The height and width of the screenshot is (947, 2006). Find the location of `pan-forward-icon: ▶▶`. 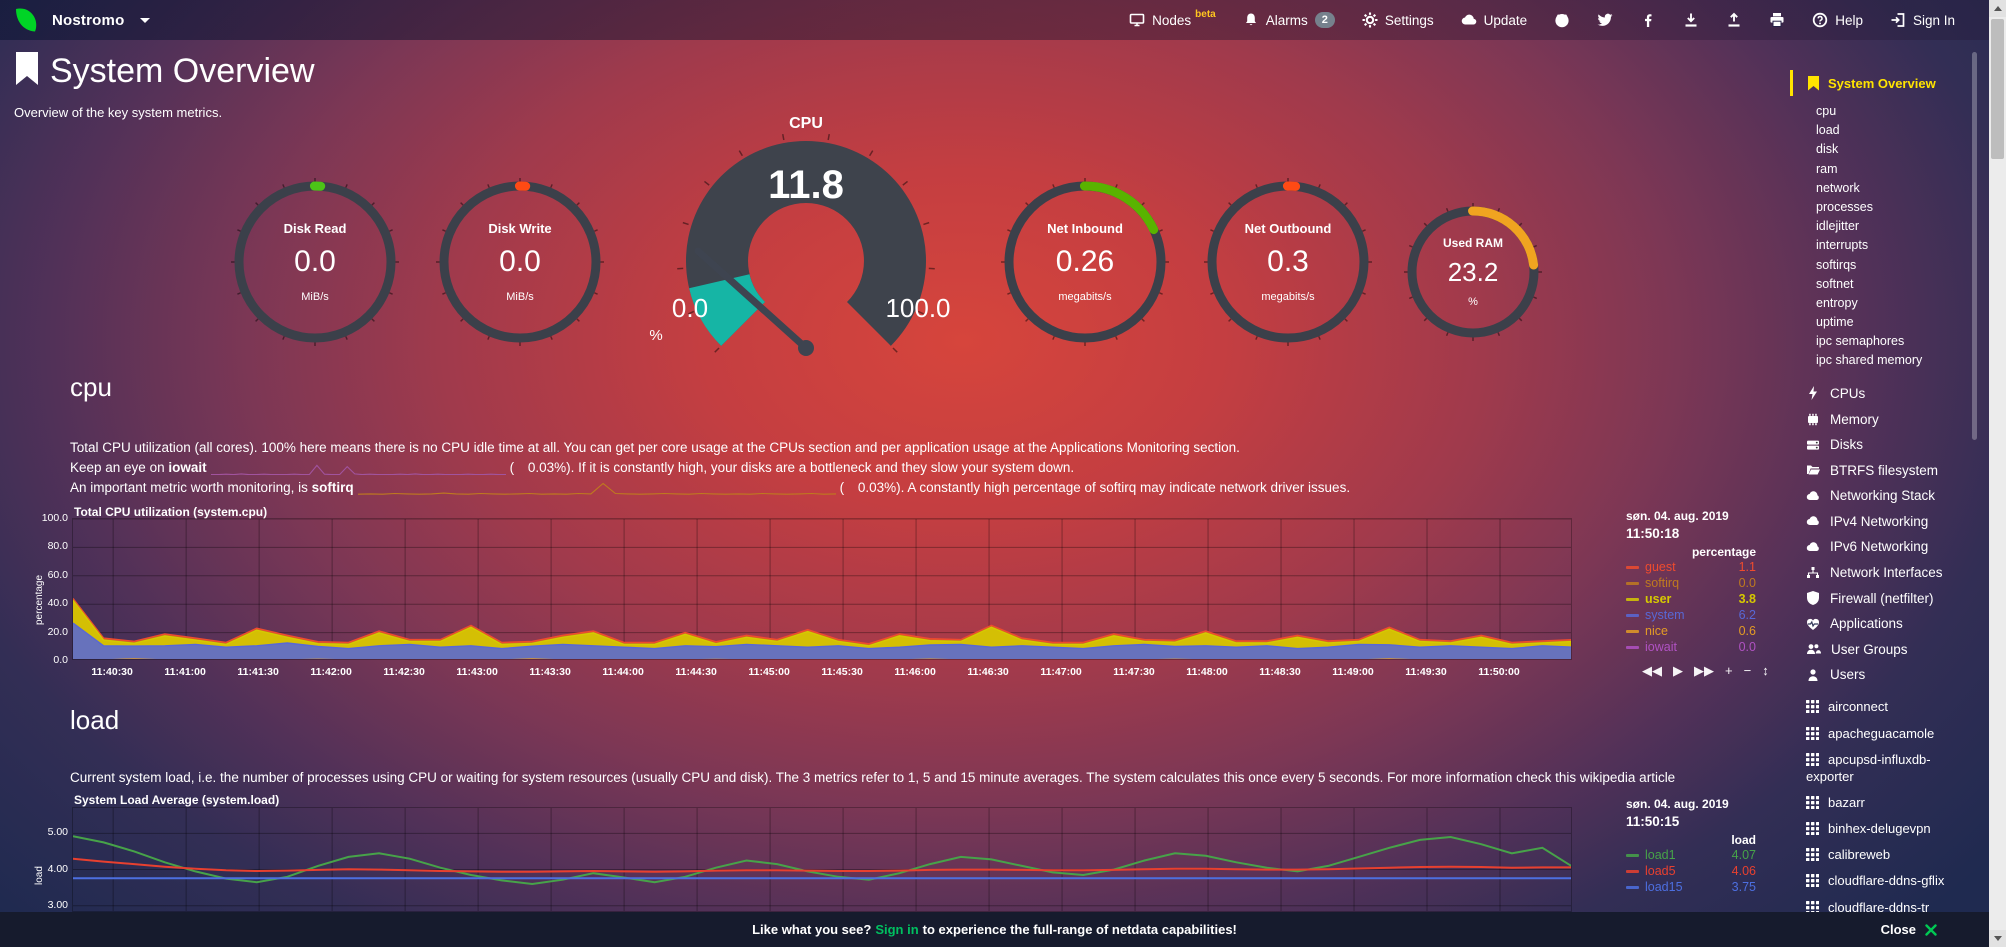

pan-forward-icon: ▶▶ is located at coordinates (1704, 670).